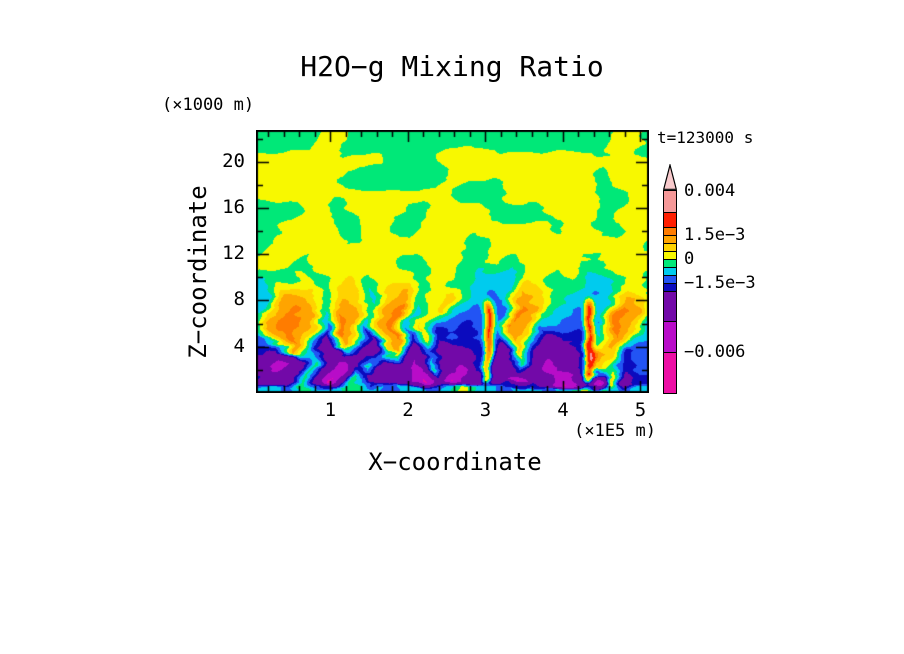 The image size is (904, 654). I want to click on x-tick-label: 2, so click(408, 410).